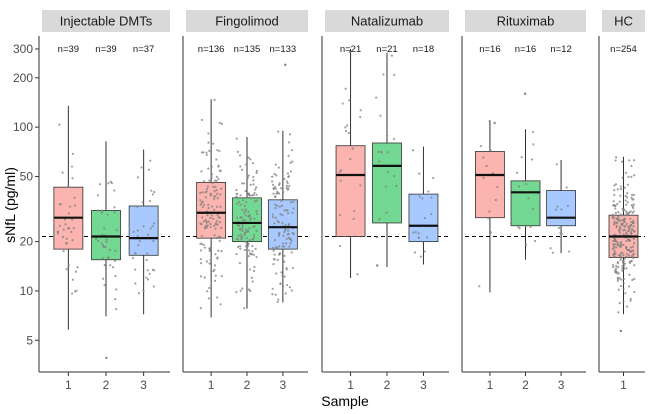 The image size is (650, 414). I want to click on n-label: n=21, so click(386, 49).